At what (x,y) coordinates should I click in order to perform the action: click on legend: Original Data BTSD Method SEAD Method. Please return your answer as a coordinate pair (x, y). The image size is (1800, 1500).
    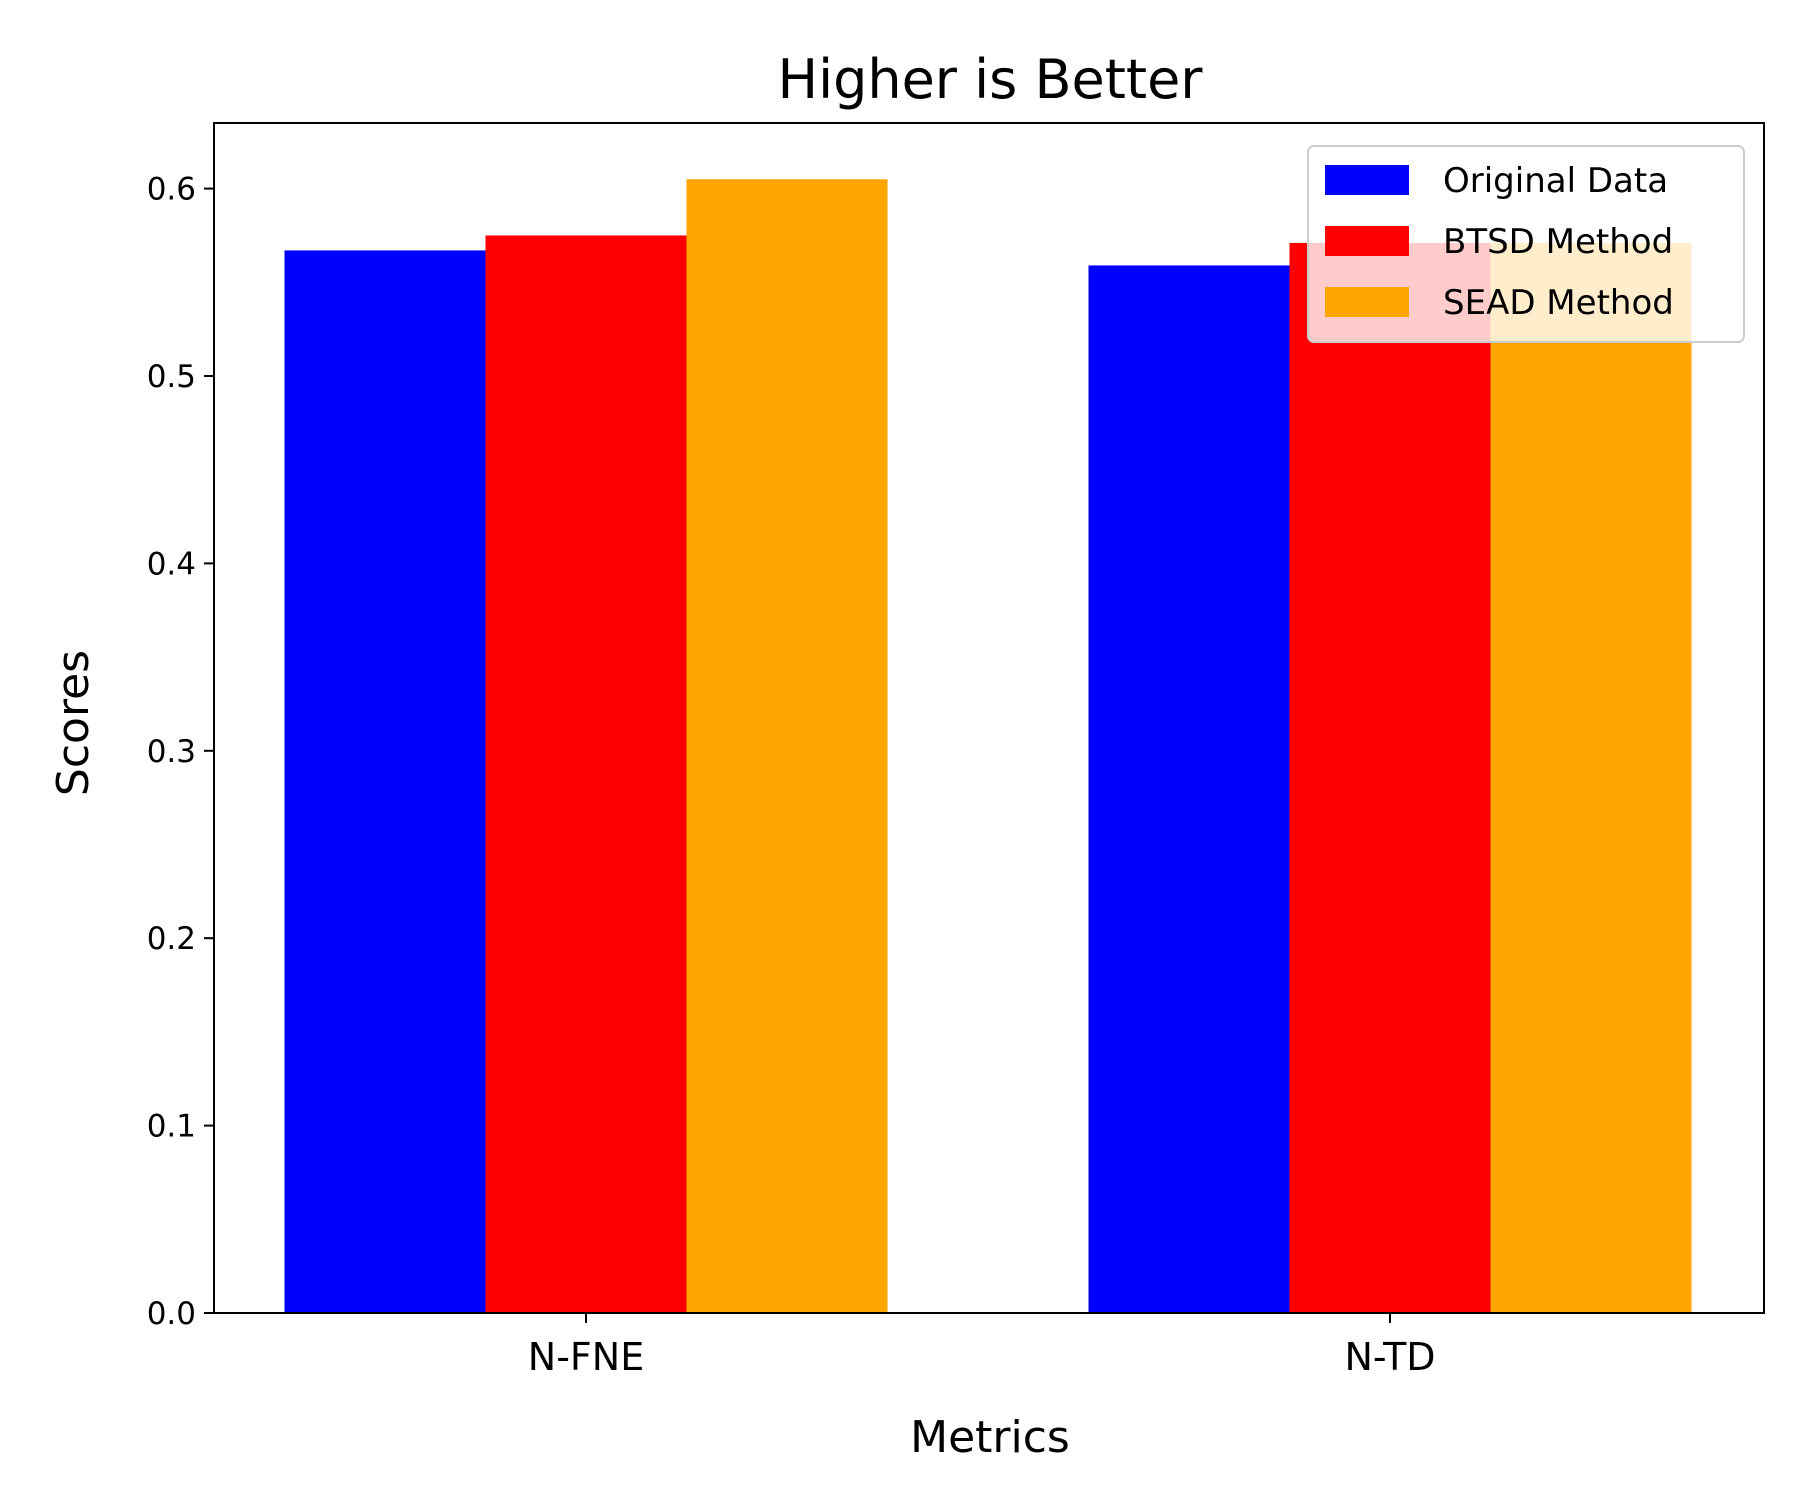
    Looking at the image, I should click on (1526, 244).